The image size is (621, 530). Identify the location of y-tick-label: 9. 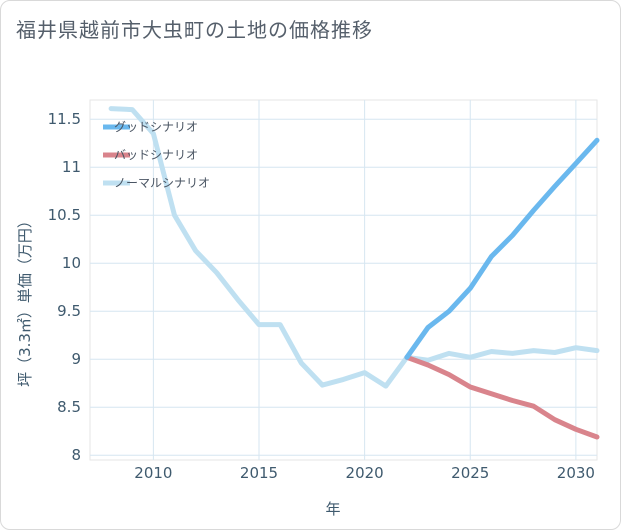
(76, 359).